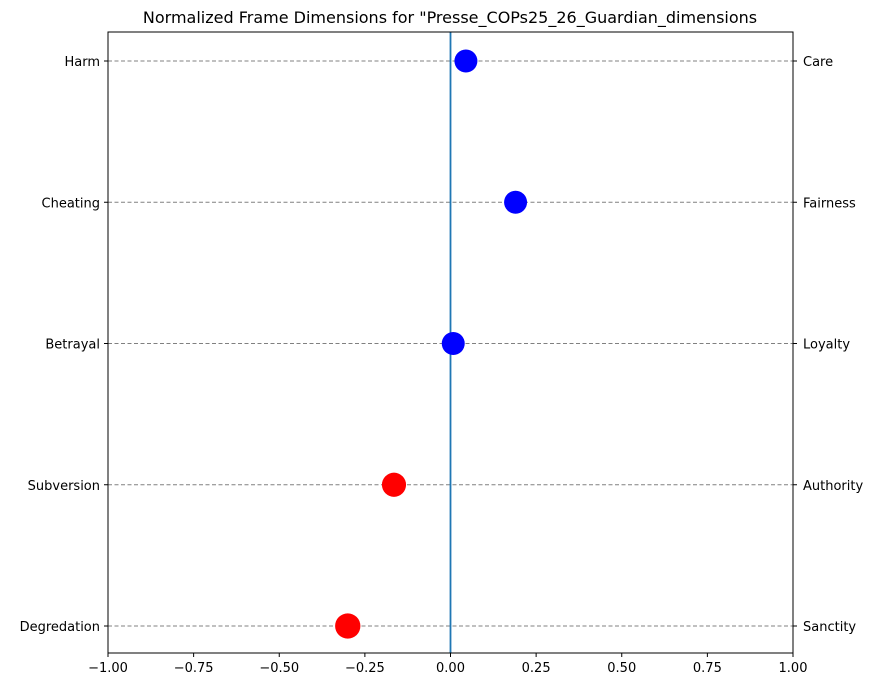 This screenshot has height=691, width=877. Describe the element at coordinates (365, 668) in the screenshot. I see `x-tick-label: −0.25` at that location.